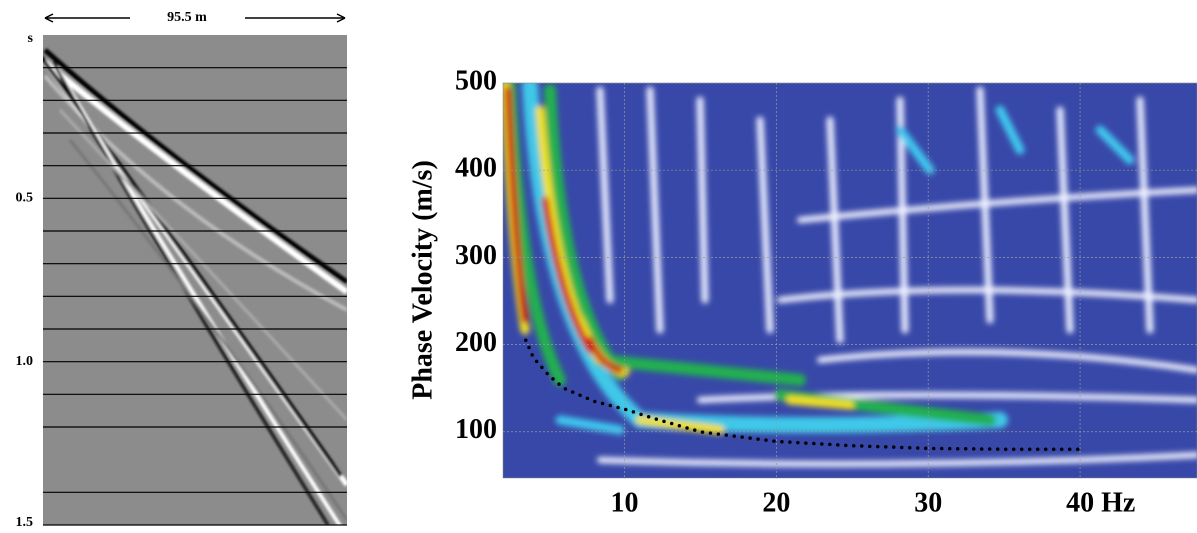  What do you see at coordinates (31, 38) in the screenshot?
I see `y-tick-label: s` at bounding box center [31, 38].